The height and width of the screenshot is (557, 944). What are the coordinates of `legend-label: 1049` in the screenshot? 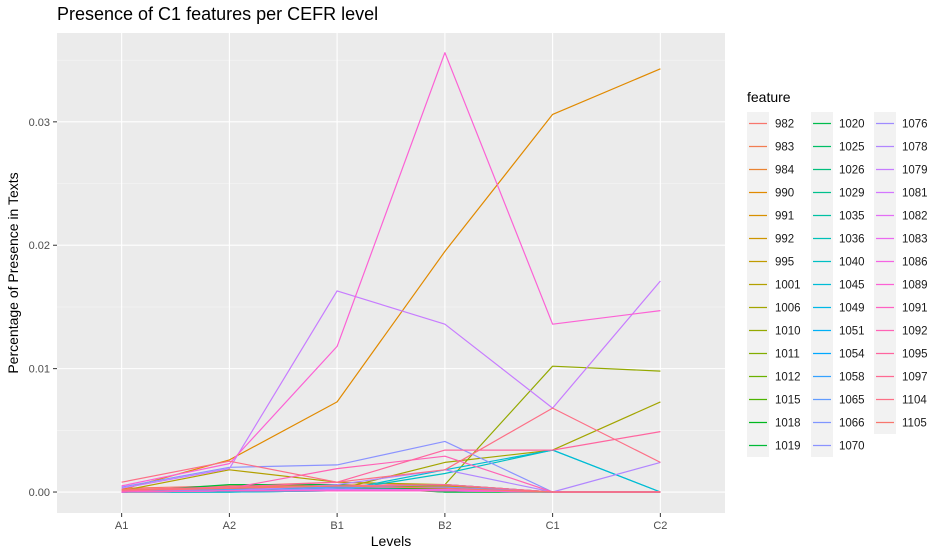 It's located at (852, 309).